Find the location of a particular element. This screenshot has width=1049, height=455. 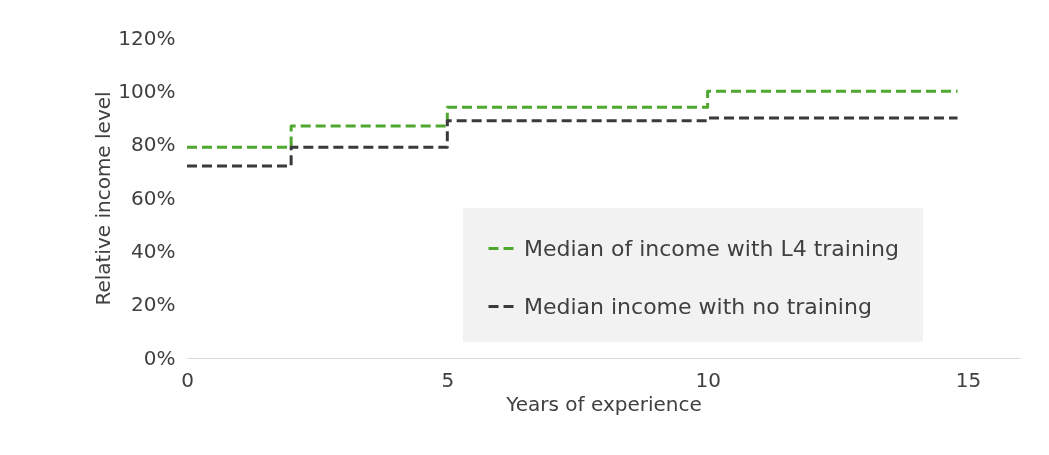

legend-label: Median of income with L4 training is located at coordinates (711, 248).